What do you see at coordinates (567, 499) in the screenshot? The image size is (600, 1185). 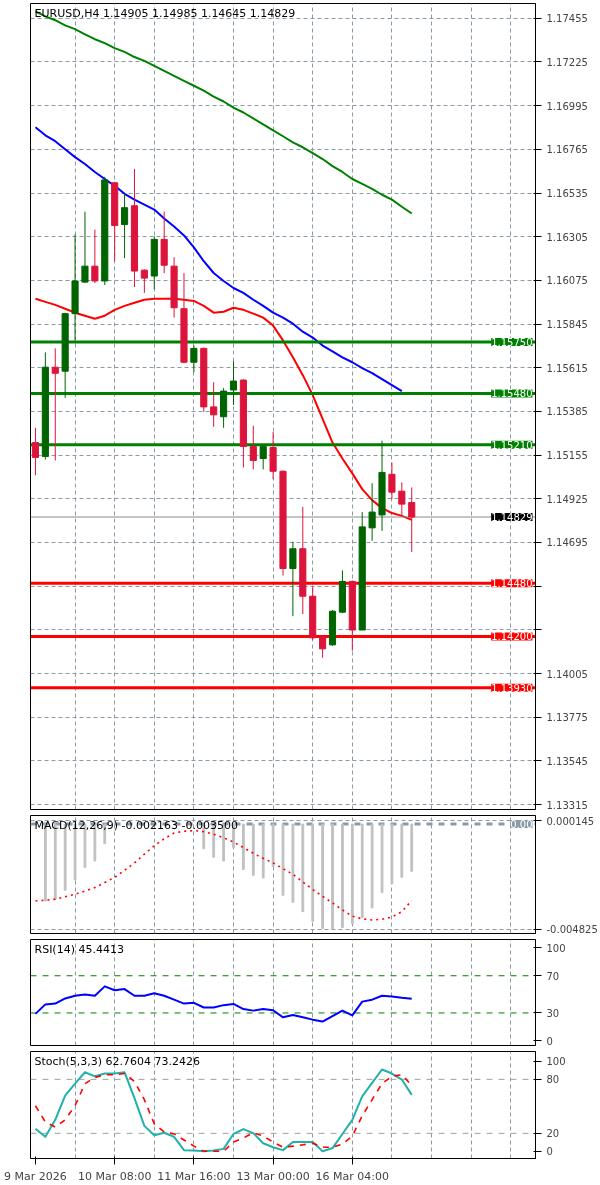 I see `y-tick-label: 1.14925` at bounding box center [567, 499].